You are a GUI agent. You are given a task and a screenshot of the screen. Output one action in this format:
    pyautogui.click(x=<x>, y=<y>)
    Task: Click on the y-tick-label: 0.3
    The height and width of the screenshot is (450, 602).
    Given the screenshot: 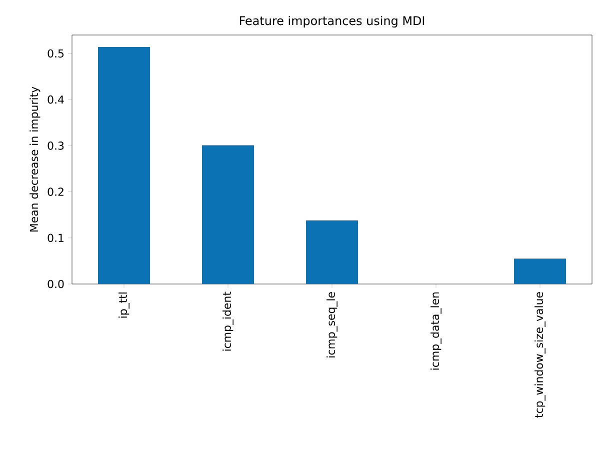 What is the action you would take?
    pyautogui.click(x=56, y=146)
    